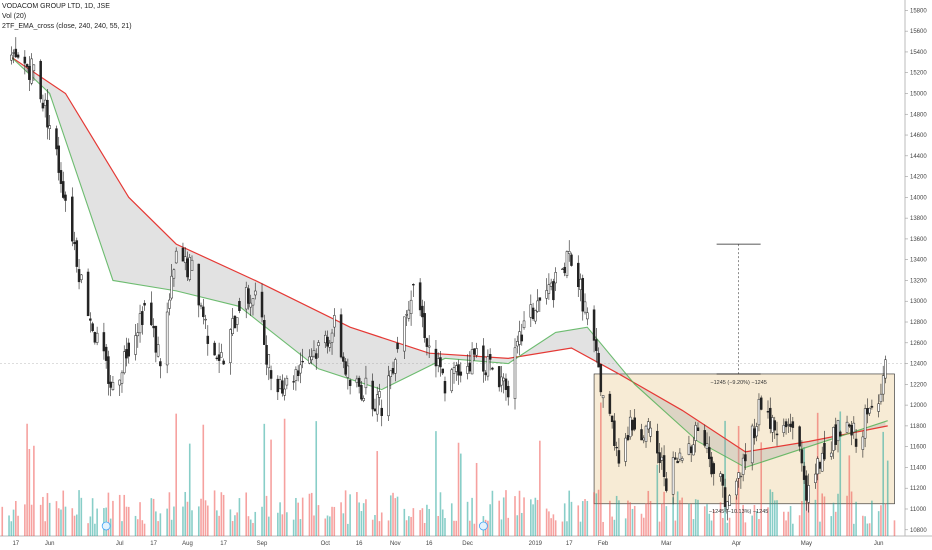  Describe the element at coordinates (918, 115) in the screenshot. I see `y-tick-label: 14800` at that location.